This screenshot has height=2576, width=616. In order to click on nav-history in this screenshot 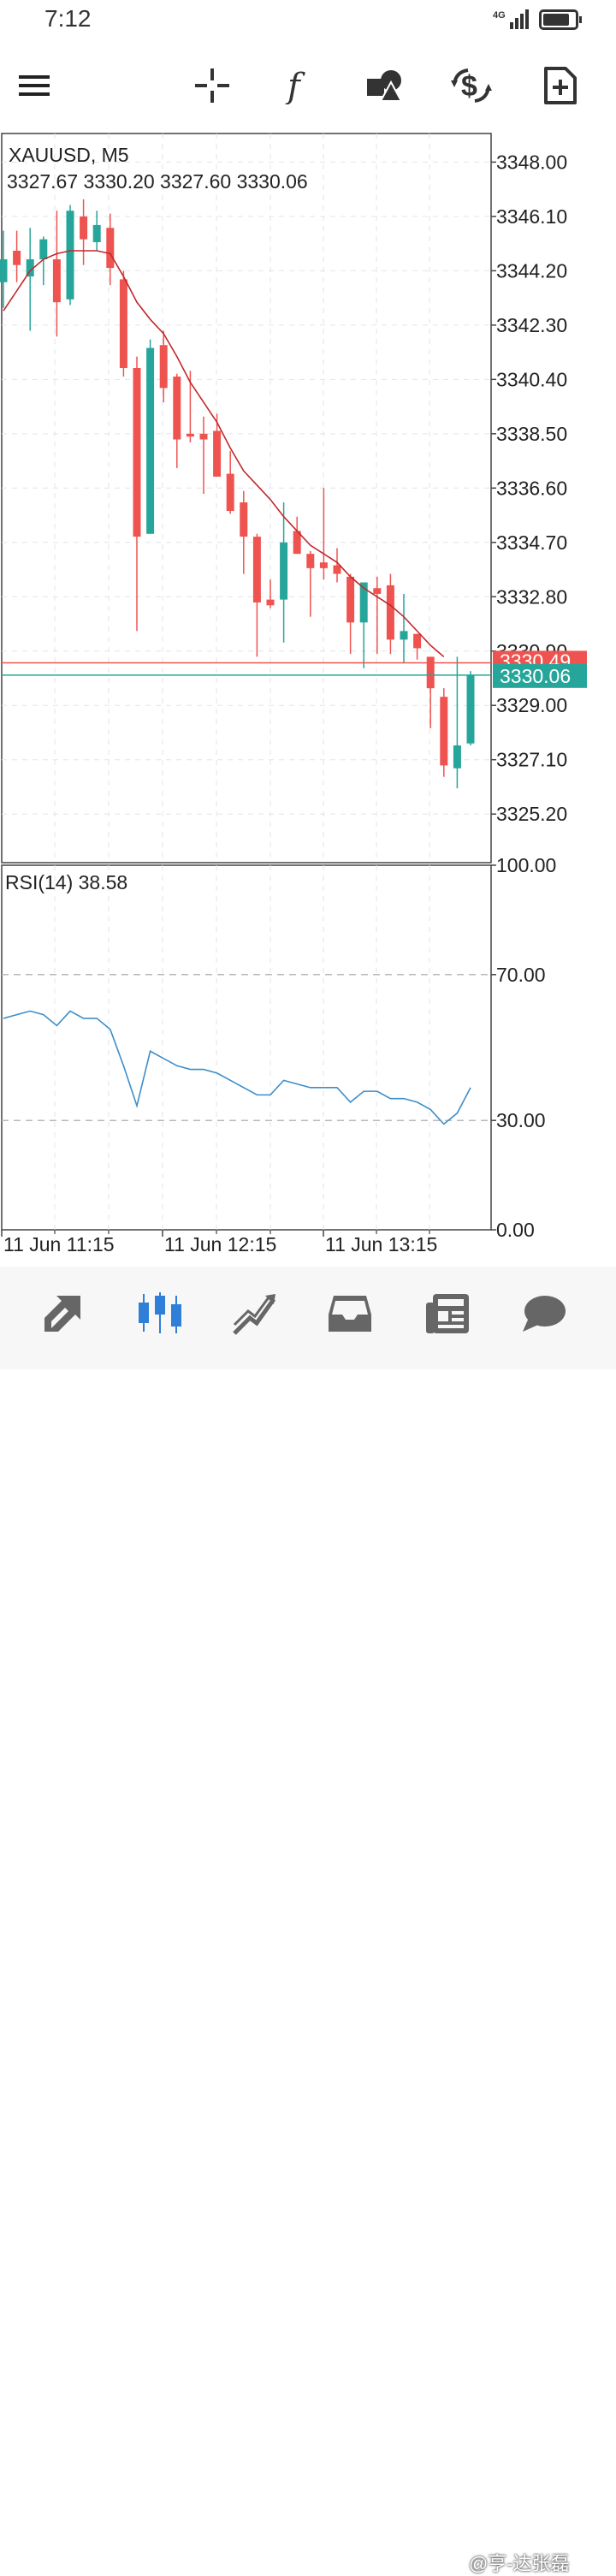, I will do `click(349, 1313)`.